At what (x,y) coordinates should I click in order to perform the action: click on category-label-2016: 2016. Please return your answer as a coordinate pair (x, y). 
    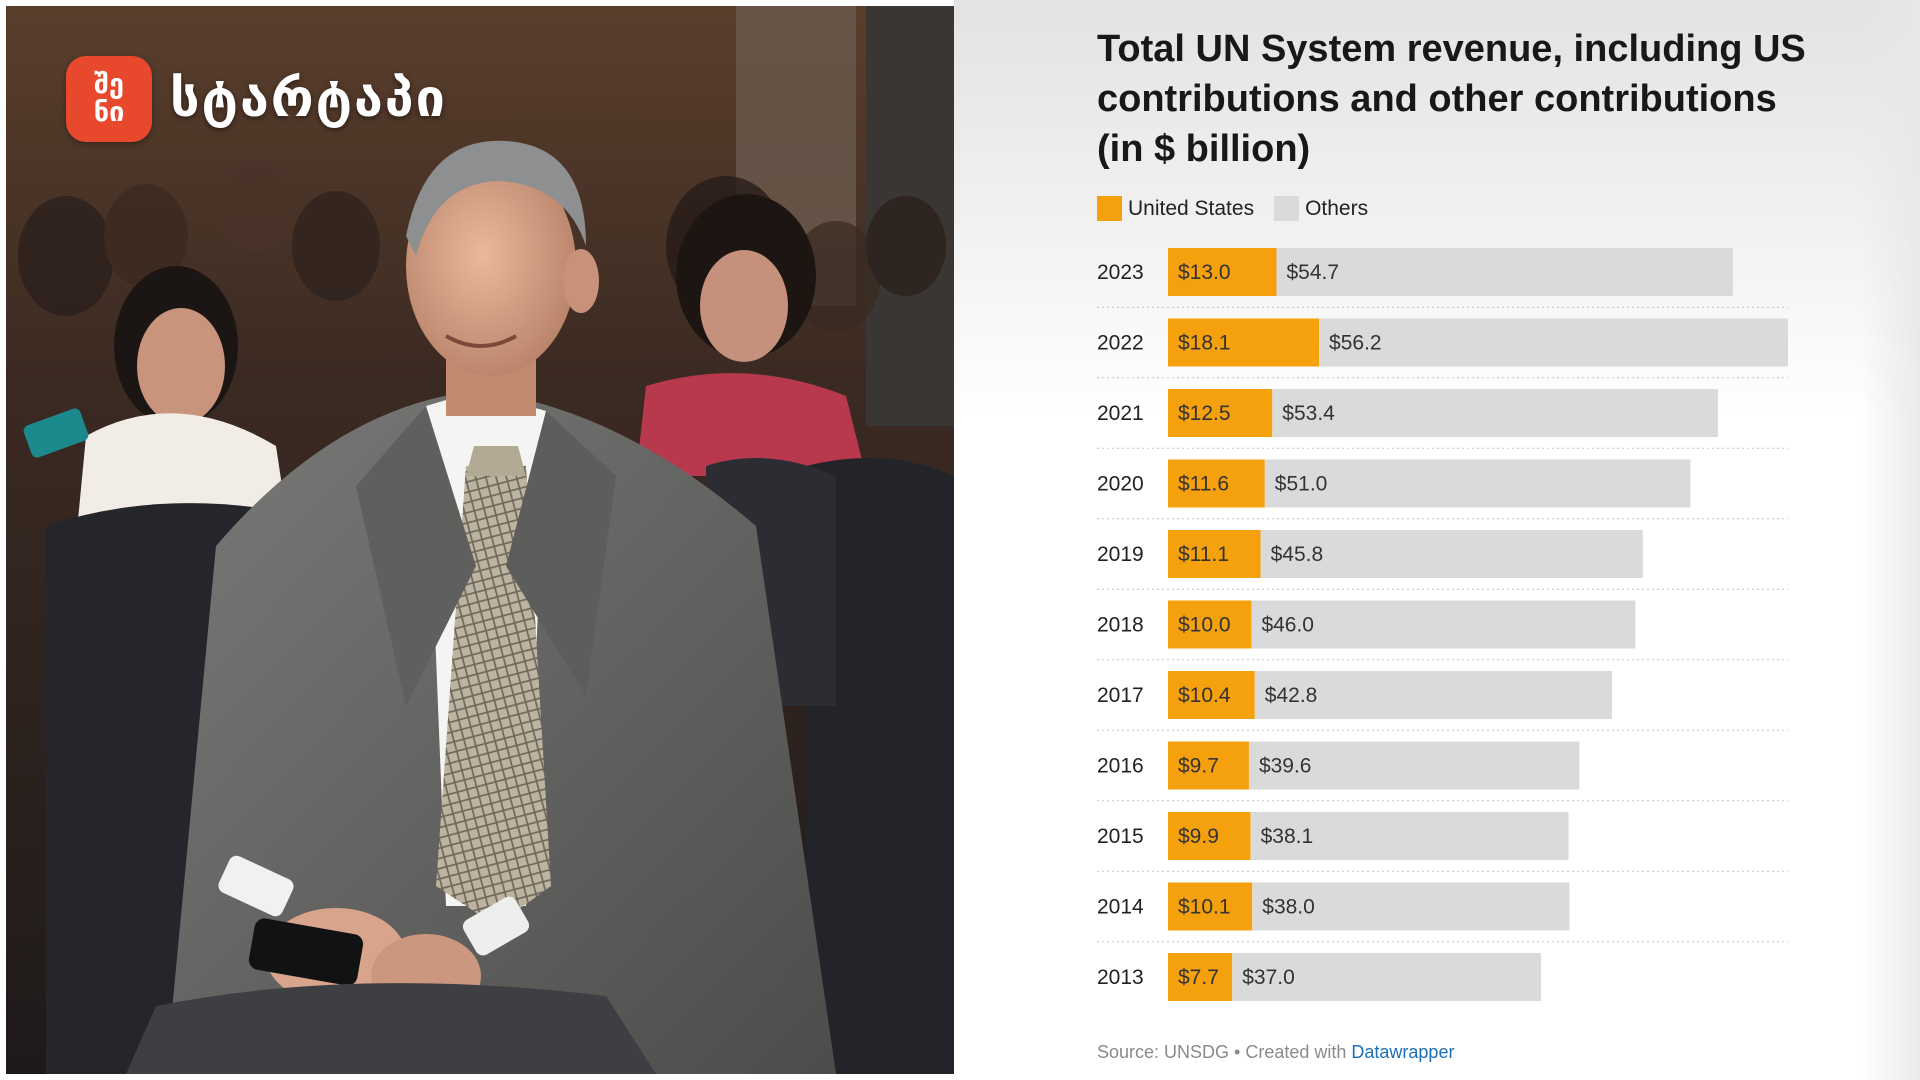
    Looking at the image, I should click on (1120, 766).